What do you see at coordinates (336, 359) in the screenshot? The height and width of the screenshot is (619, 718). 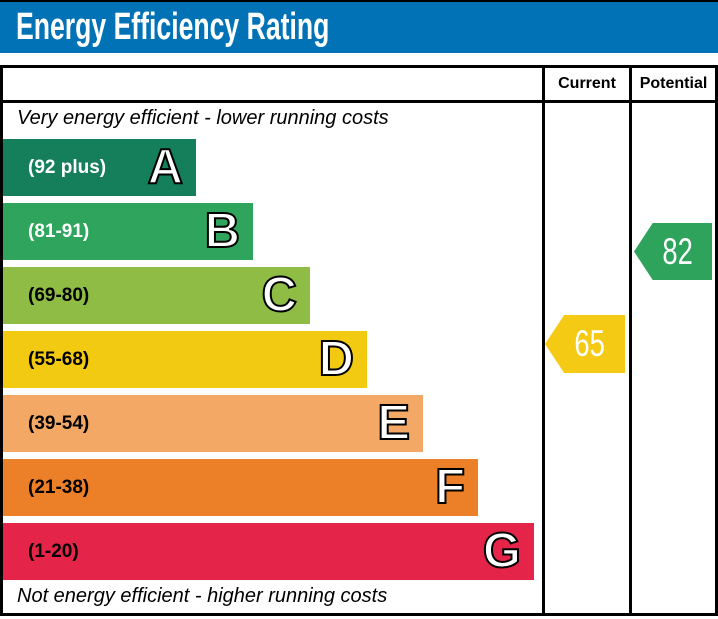 I see `band-letter: D` at bounding box center [336, 359].